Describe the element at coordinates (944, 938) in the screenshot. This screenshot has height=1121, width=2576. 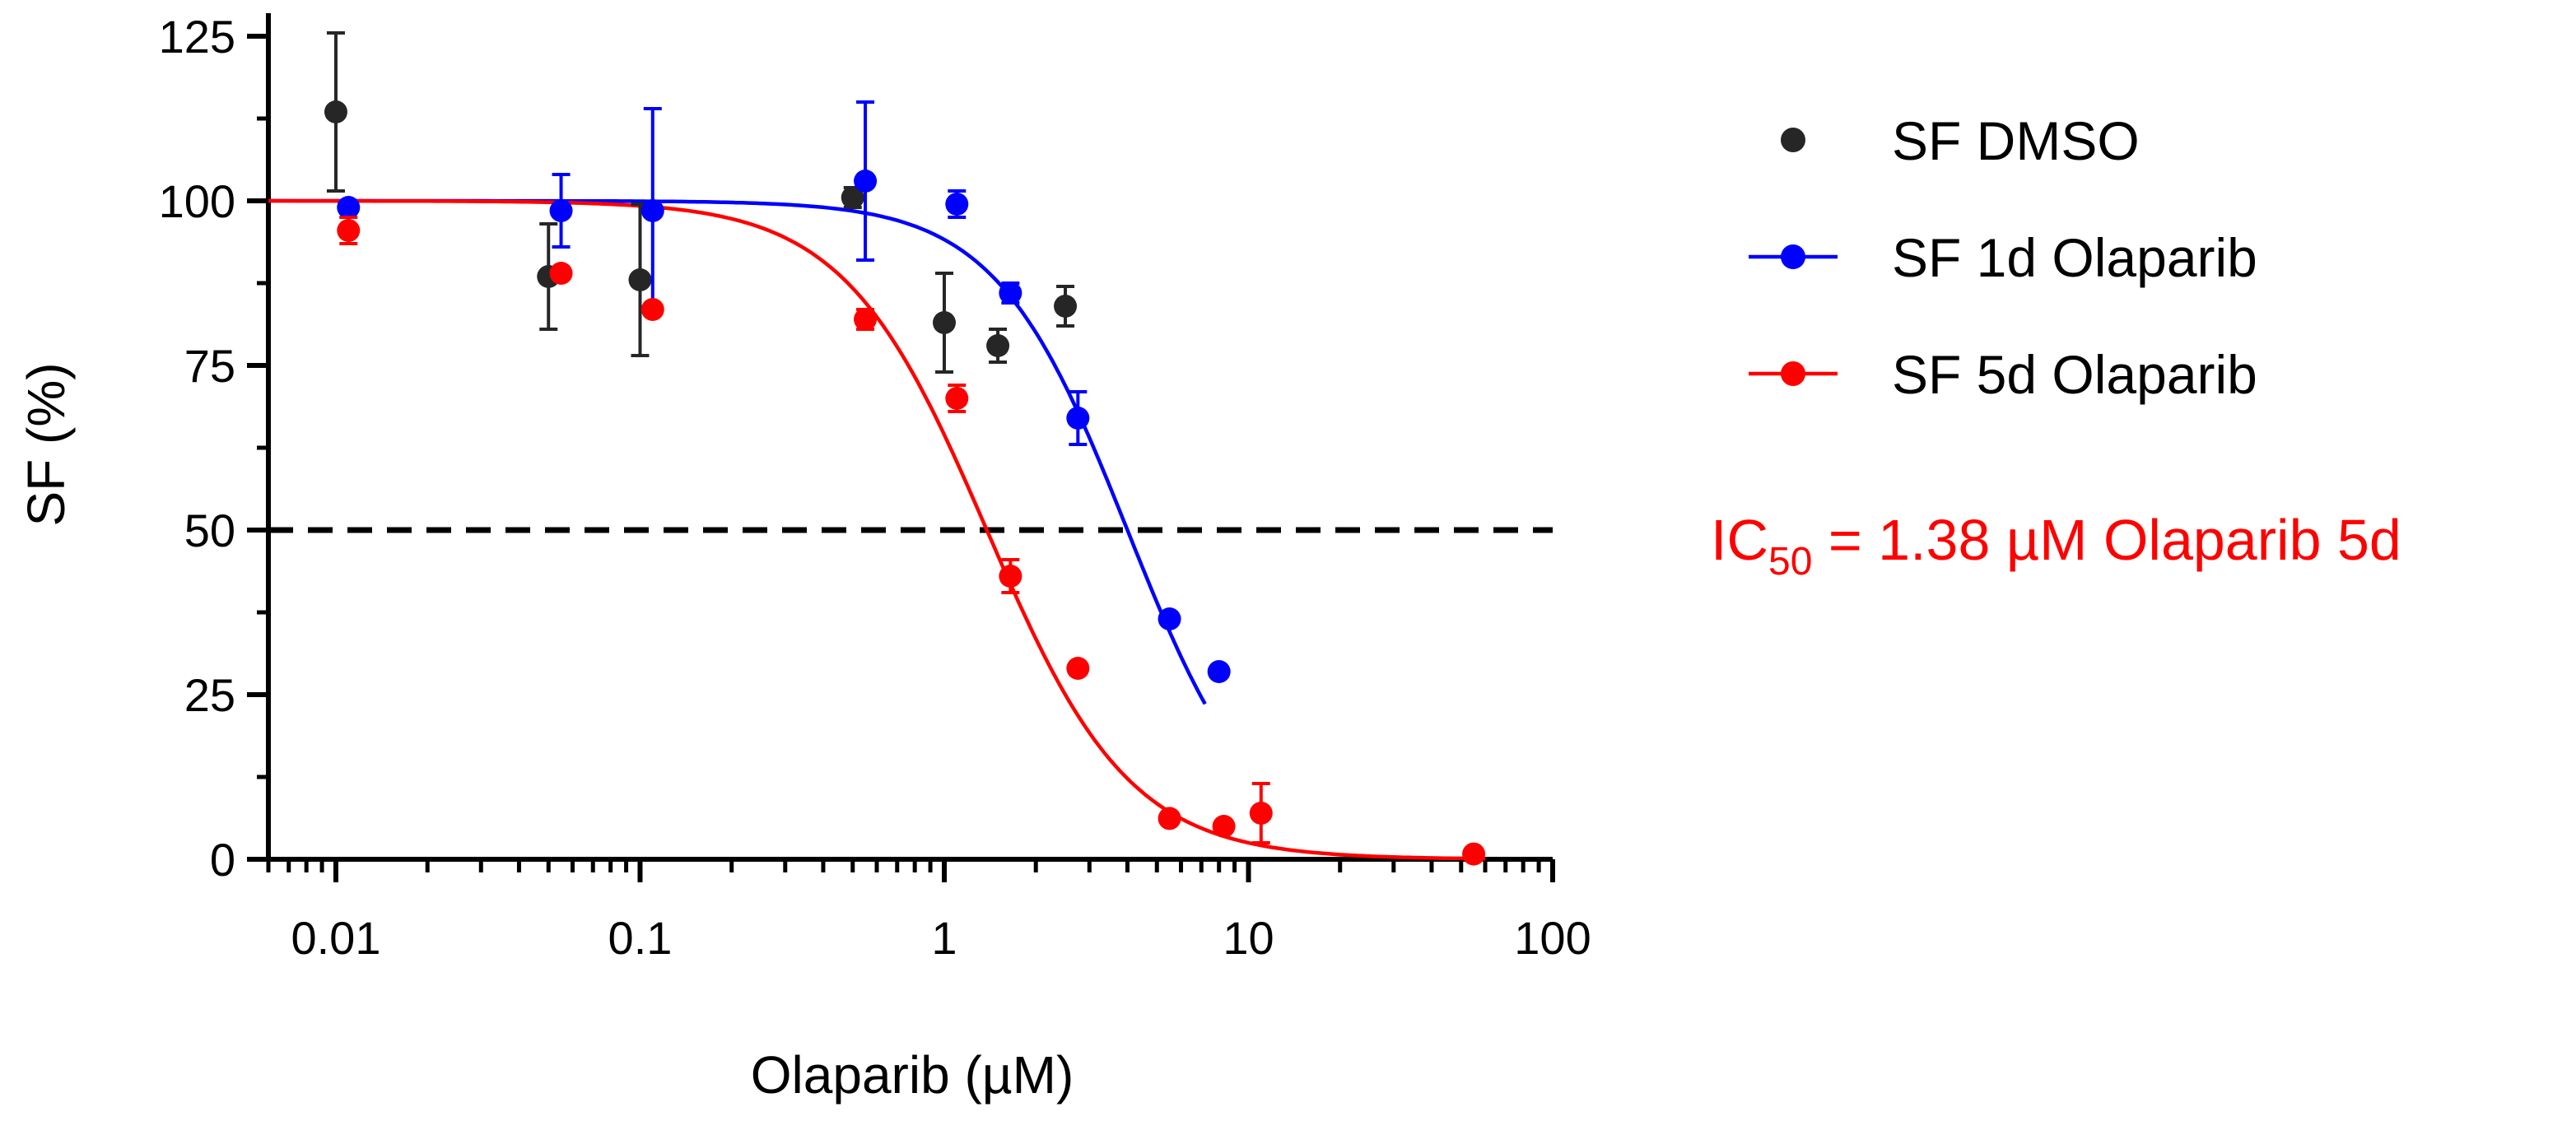
I see `x-tick-label: 1` at that location.